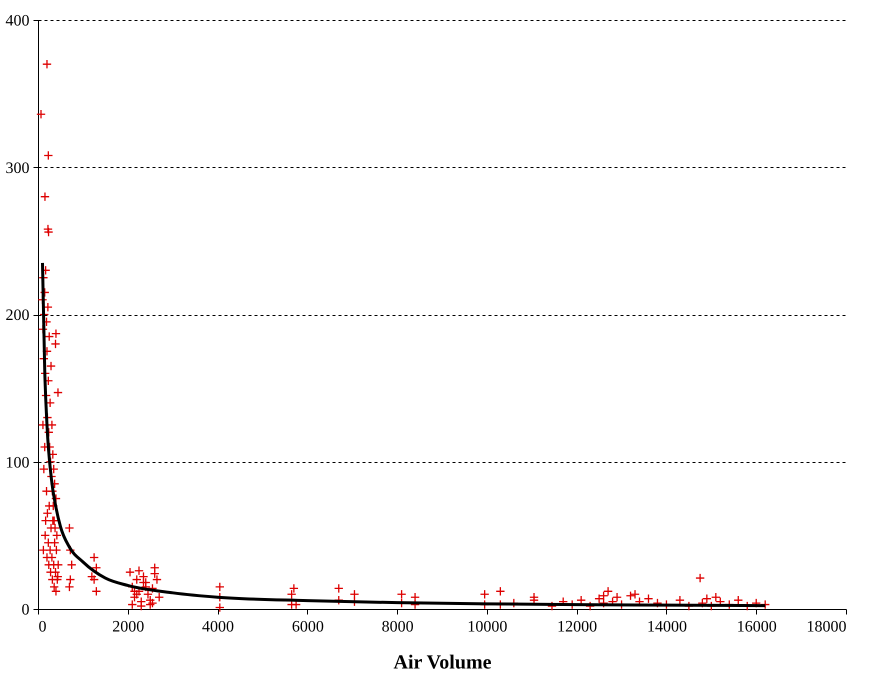  I want to click on y-tick-label: 200, so click(18, 315).